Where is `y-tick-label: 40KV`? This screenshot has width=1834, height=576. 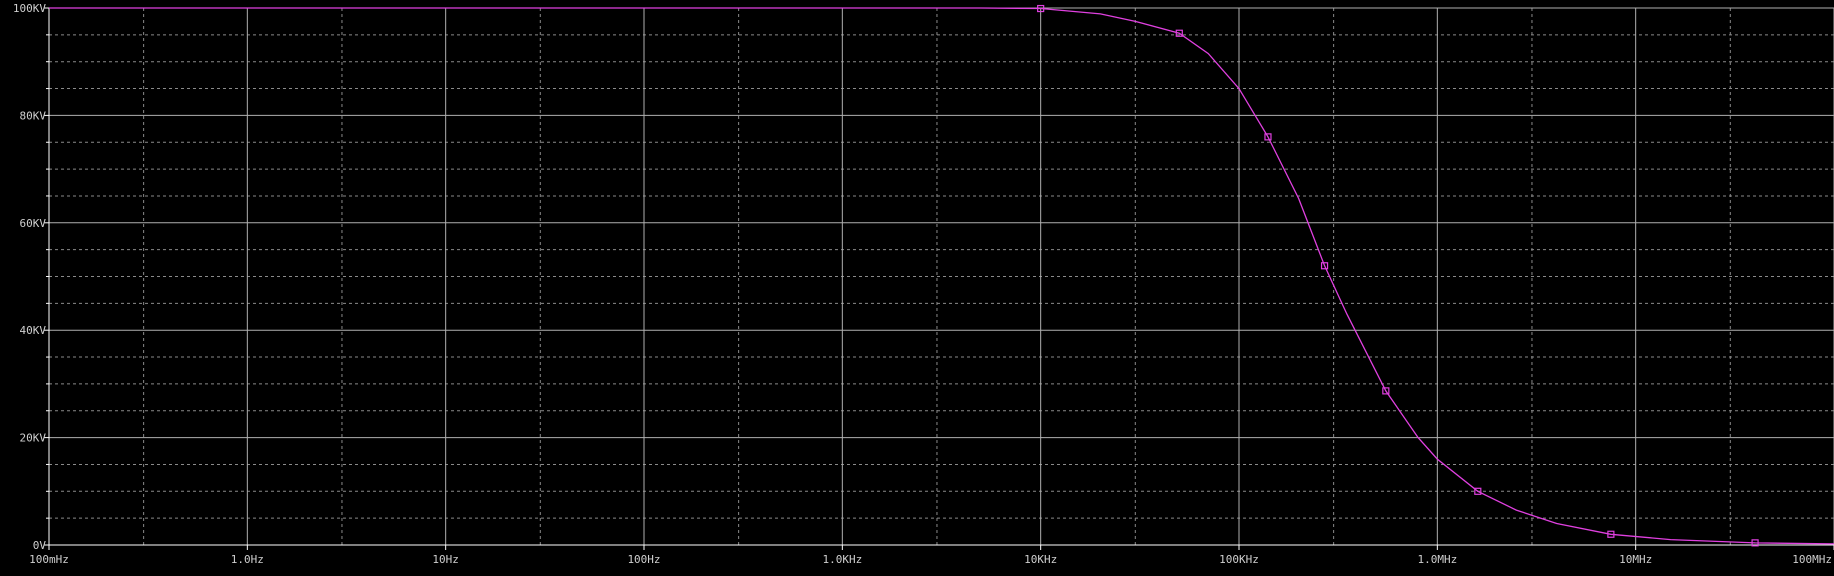 y-tick-label: 40KV is located at coordinates (33, 330).